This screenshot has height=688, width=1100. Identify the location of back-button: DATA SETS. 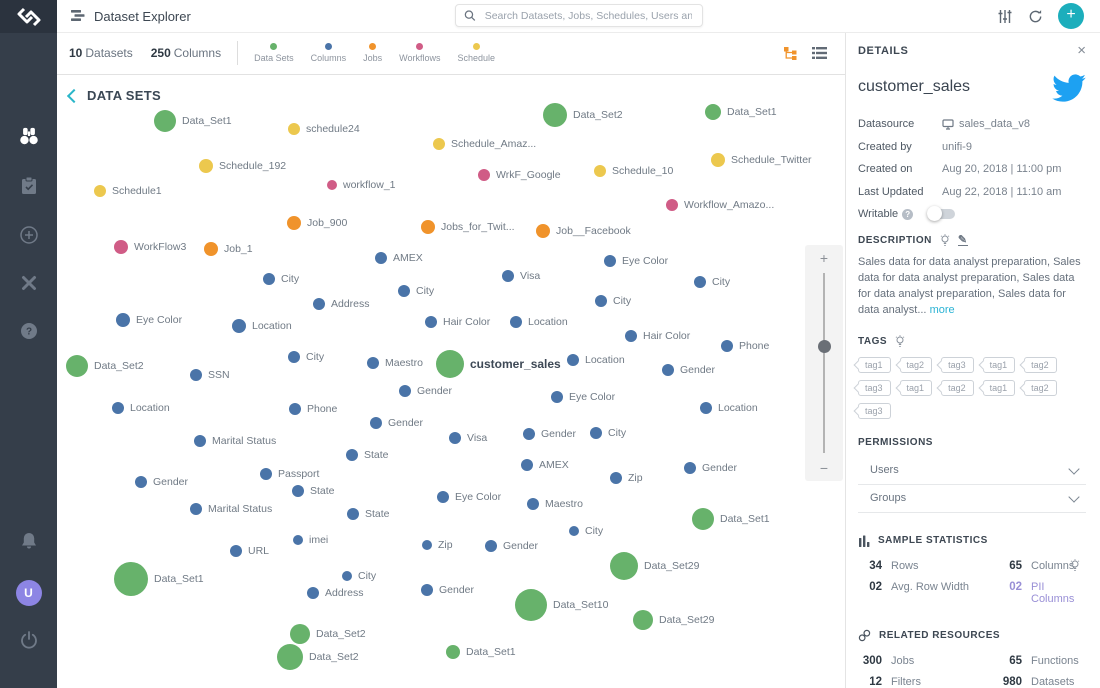
(113, 95).